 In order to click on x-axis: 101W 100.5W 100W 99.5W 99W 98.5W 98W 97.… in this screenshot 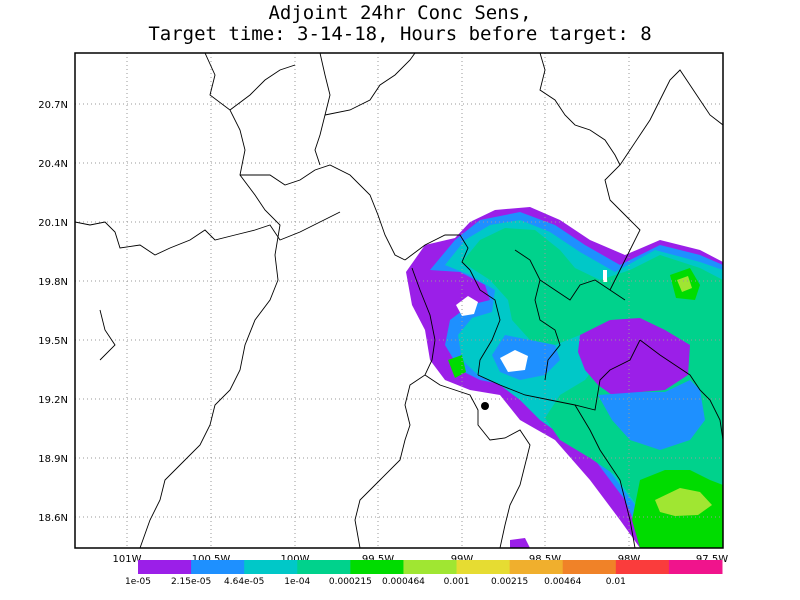, I will do `click(421, 559)`.